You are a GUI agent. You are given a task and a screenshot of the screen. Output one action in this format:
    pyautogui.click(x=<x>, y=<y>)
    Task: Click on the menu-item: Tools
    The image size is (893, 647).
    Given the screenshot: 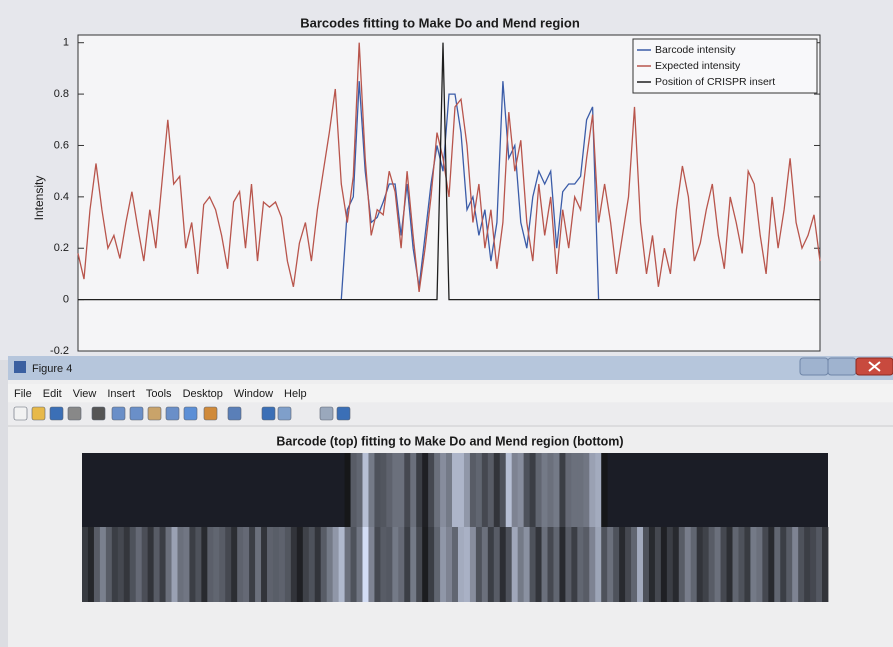 What is the action you would take?
    pyautogui.click(x=159, y=394)
    